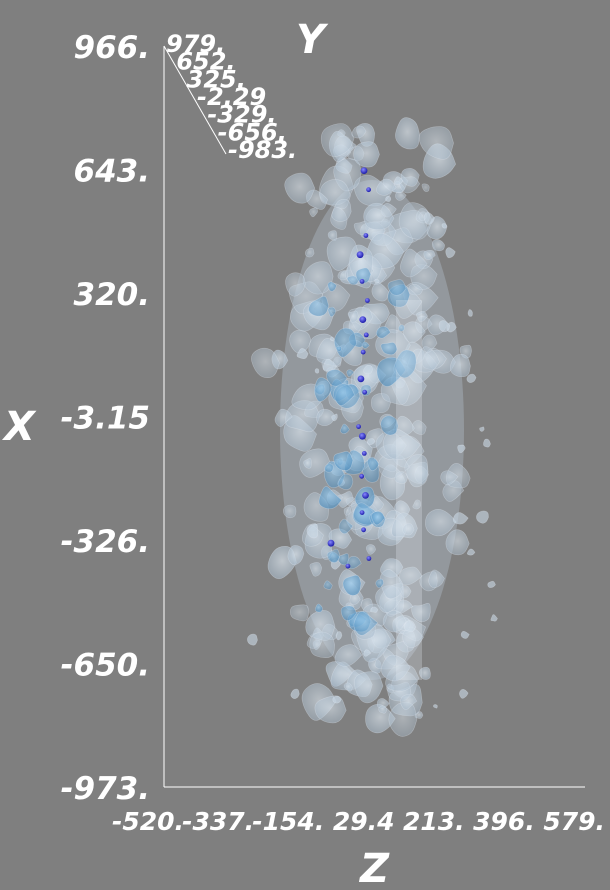  What do you see at coordinates (504, 821) in the screenshot?
I see `z-tick-label: 396.` at bounding box center [504, 821].